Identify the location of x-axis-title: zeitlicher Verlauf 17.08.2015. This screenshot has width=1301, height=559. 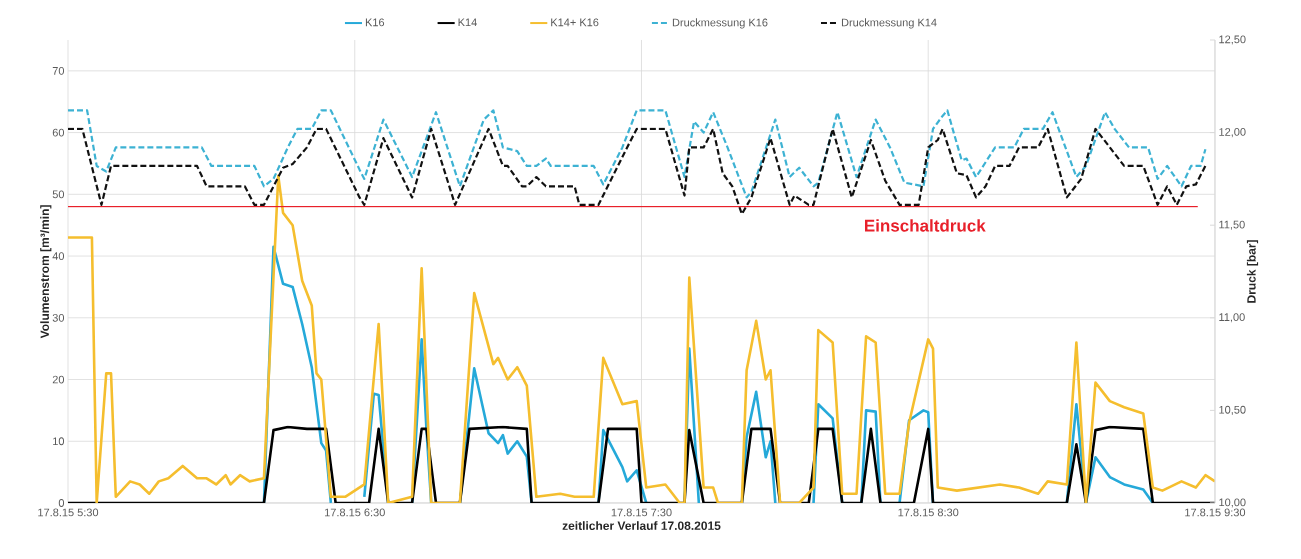
(641, 525).